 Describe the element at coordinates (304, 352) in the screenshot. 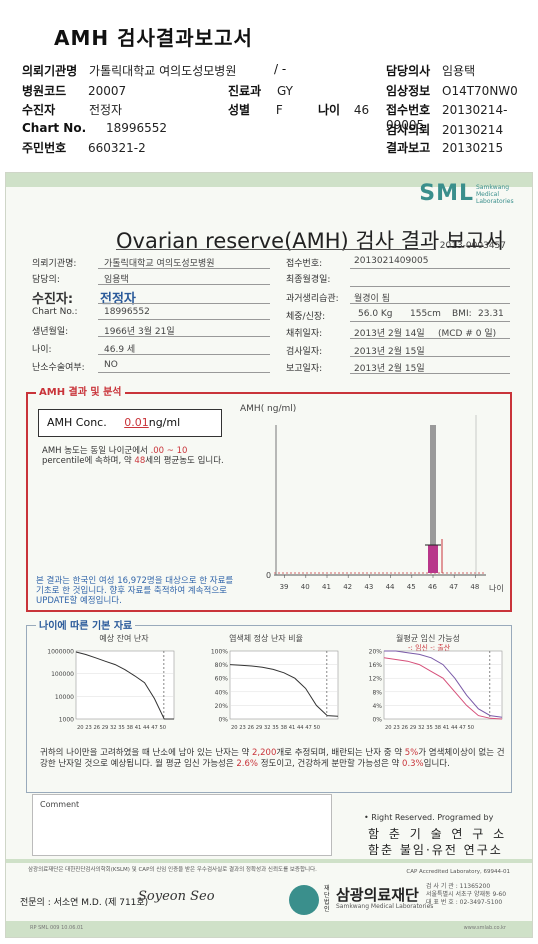

I see `test-label: 검사일자:` at that location.